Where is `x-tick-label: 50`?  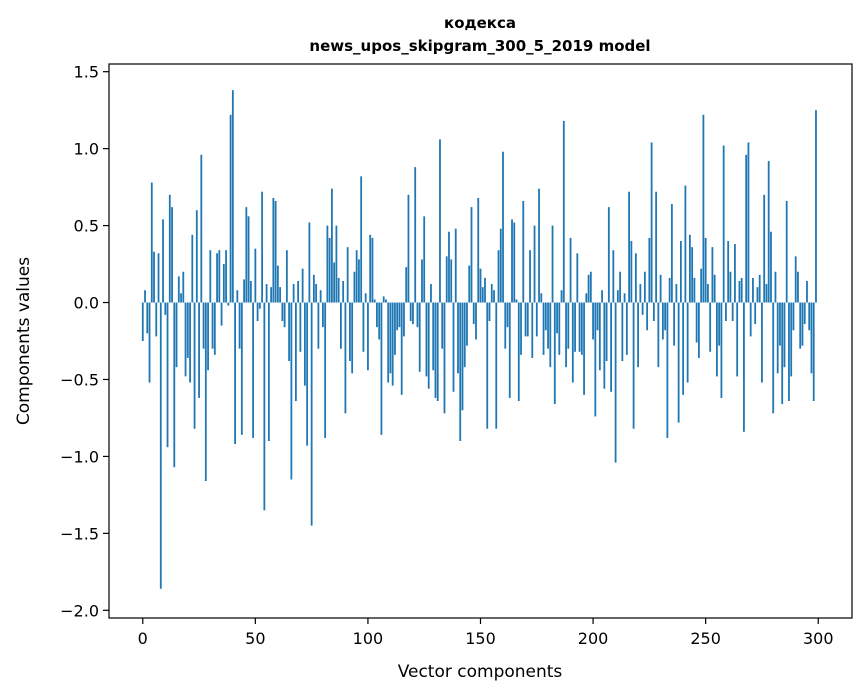
x-tick-label: 50 is located at coordinates (255, 638).